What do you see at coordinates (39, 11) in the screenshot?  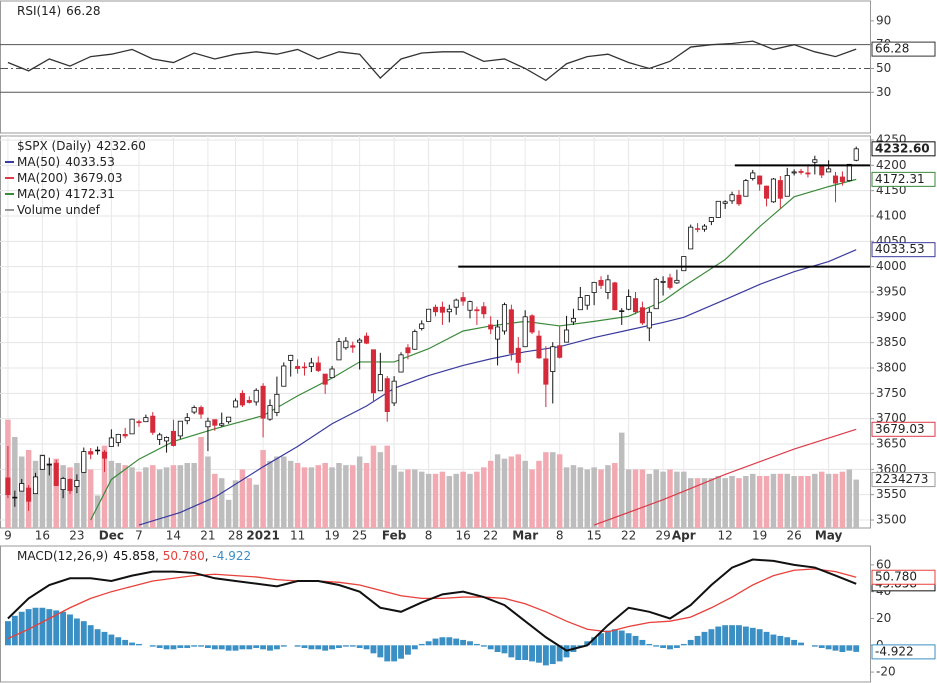 I see `legend-text: RSI(14)` at bounding box center [39, 11].